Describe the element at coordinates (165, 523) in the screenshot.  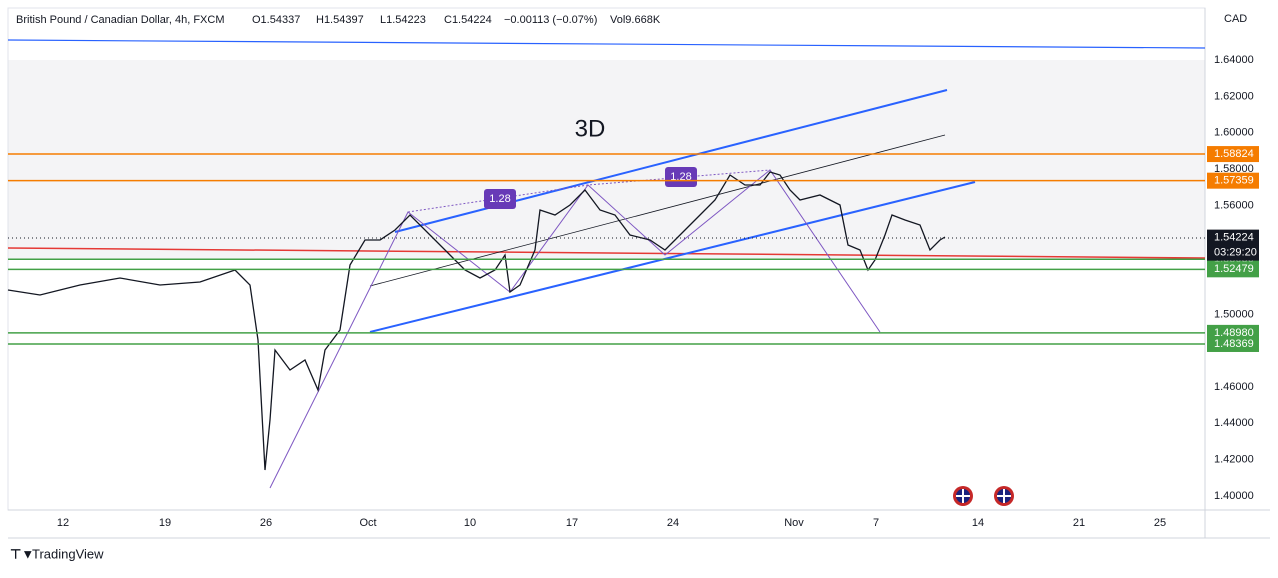
I see `date-label: 19` at that location.